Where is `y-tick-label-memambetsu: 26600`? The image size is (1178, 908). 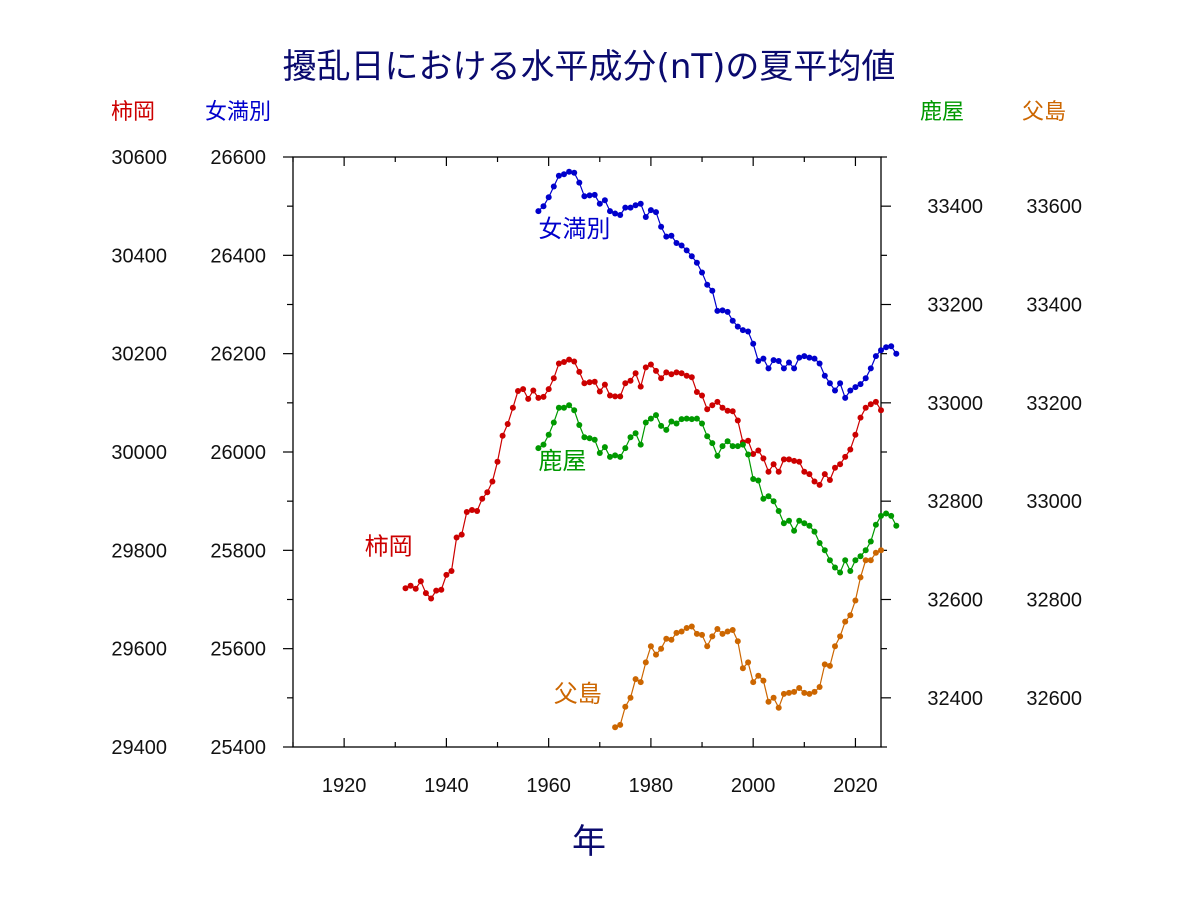
y-tick-label-memambetsu: 26600 is located at coordinates (238, 158).